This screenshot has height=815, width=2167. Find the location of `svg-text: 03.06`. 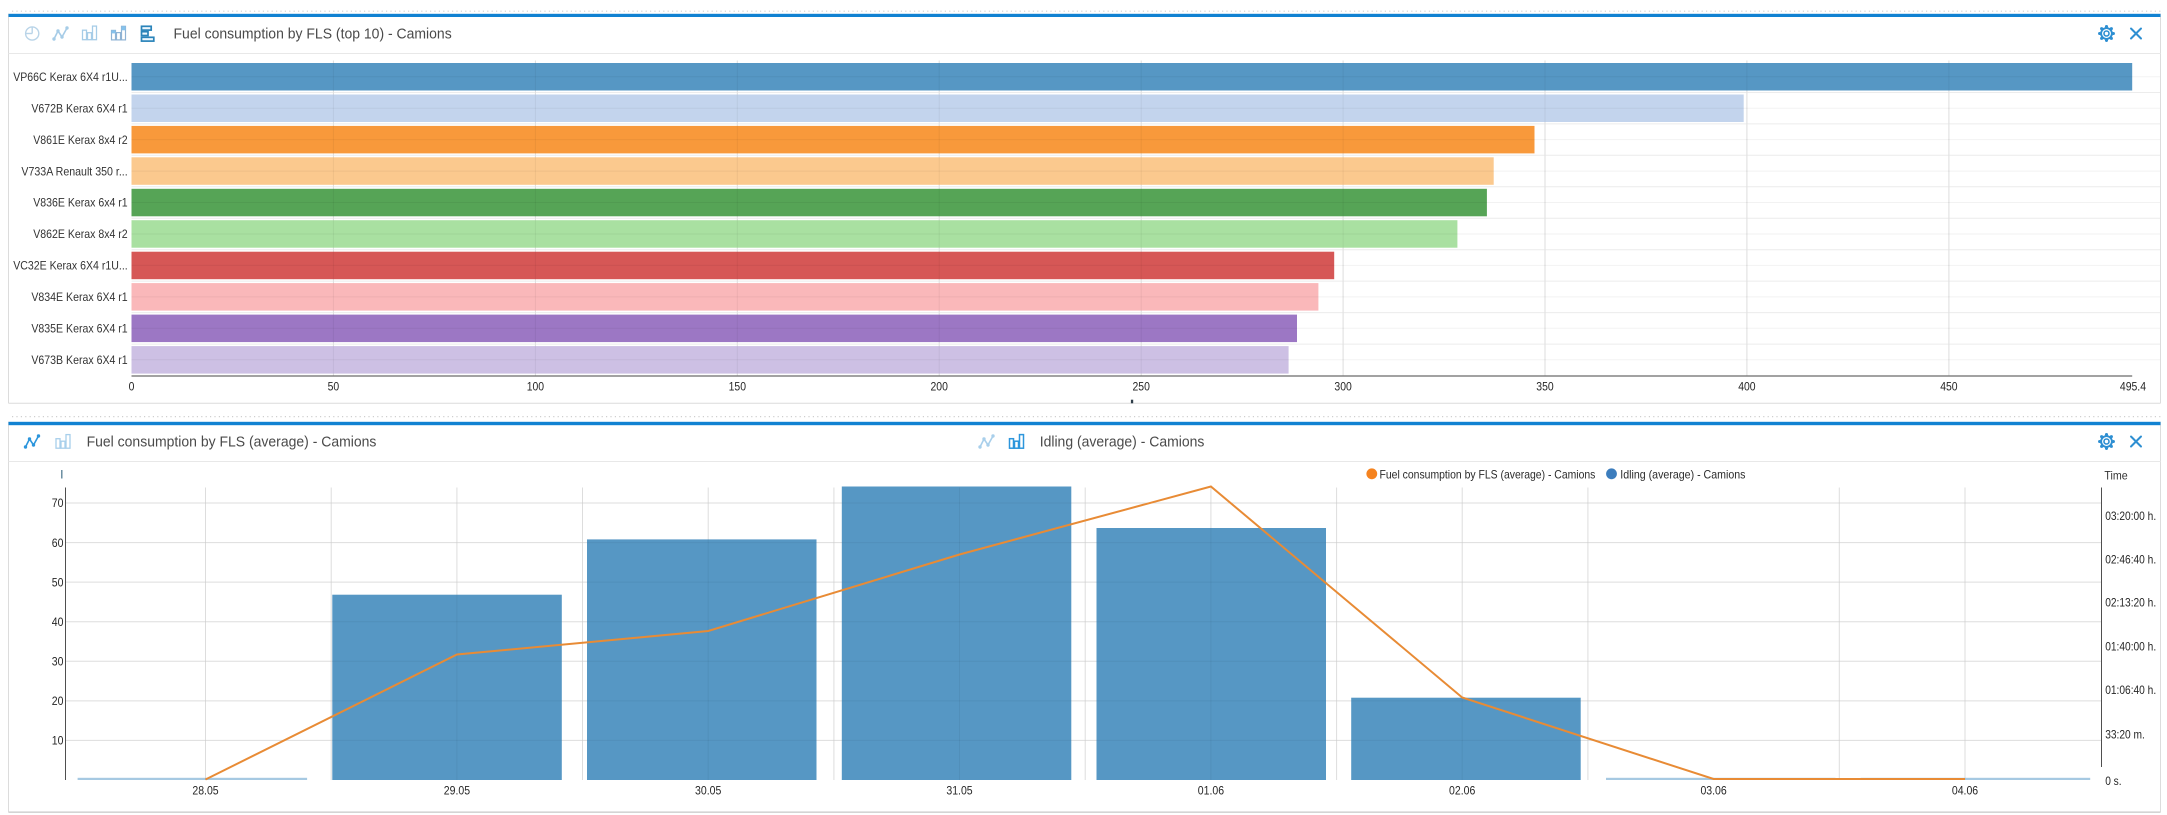

svg-text: 03.06 is located at coordinates (1713, 791).